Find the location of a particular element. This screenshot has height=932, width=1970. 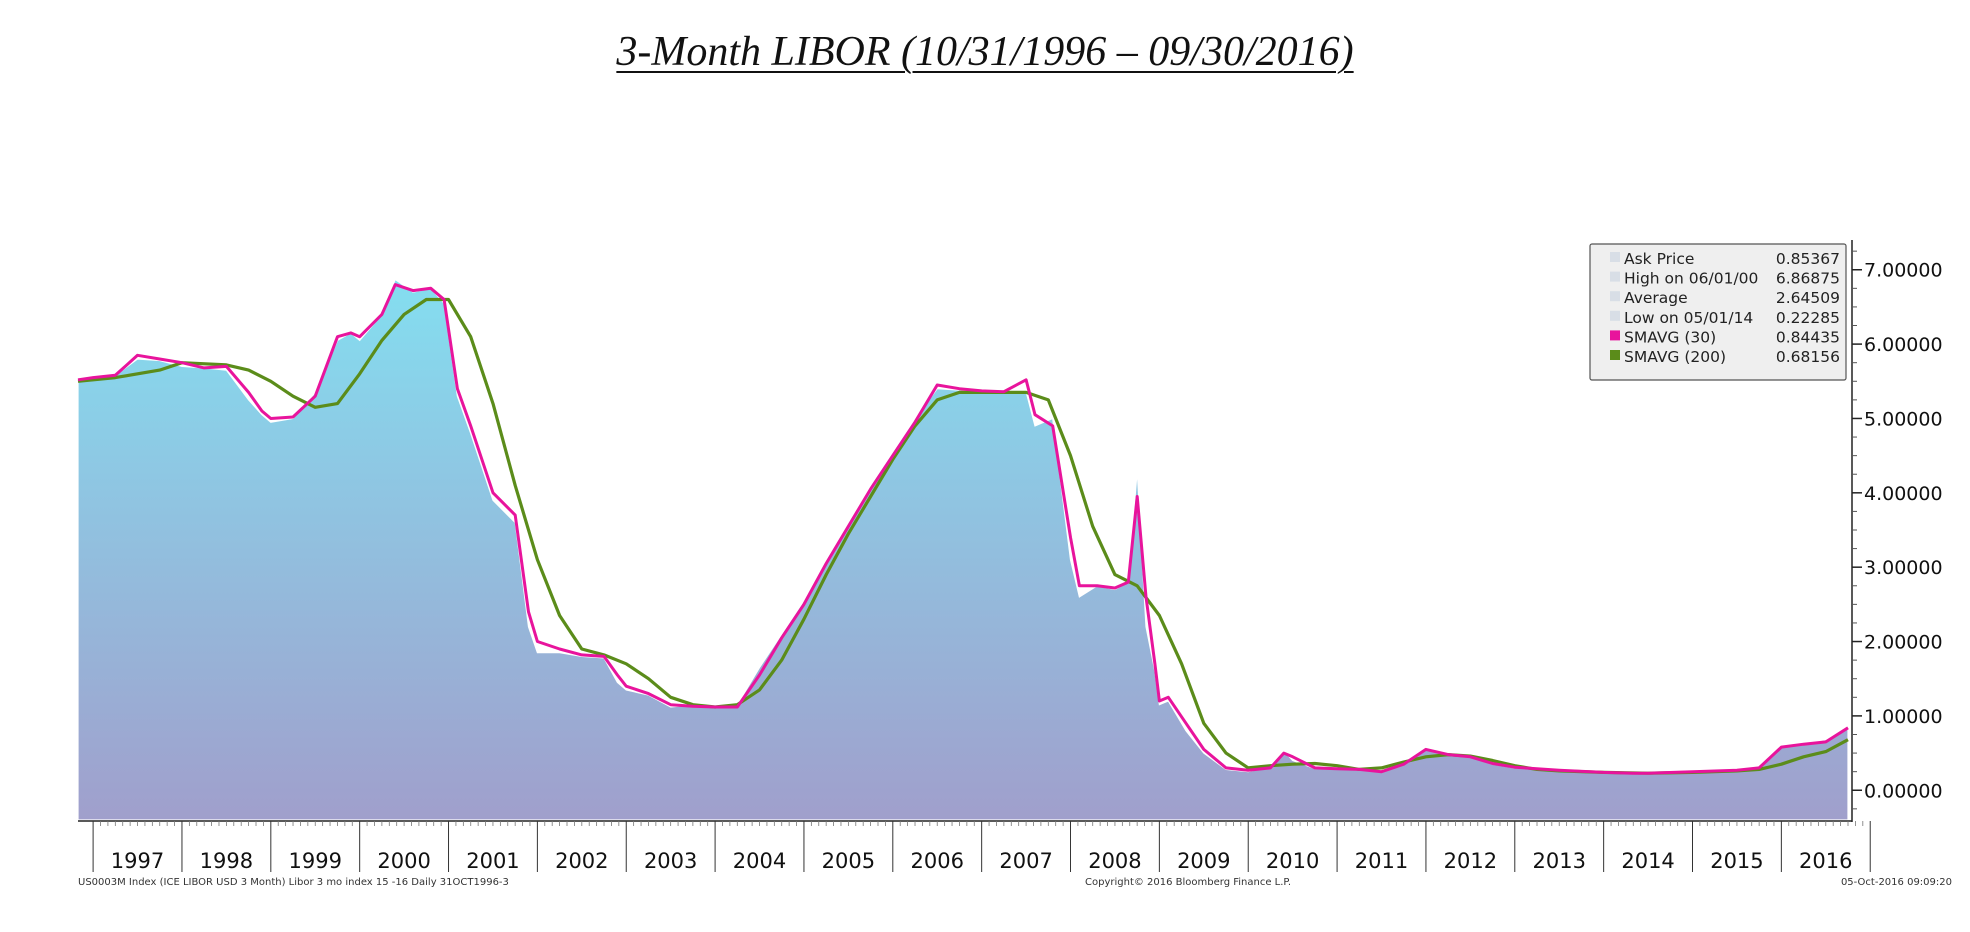

legend-label: High on 06/01/00 is located at coordinates (1691, 279).